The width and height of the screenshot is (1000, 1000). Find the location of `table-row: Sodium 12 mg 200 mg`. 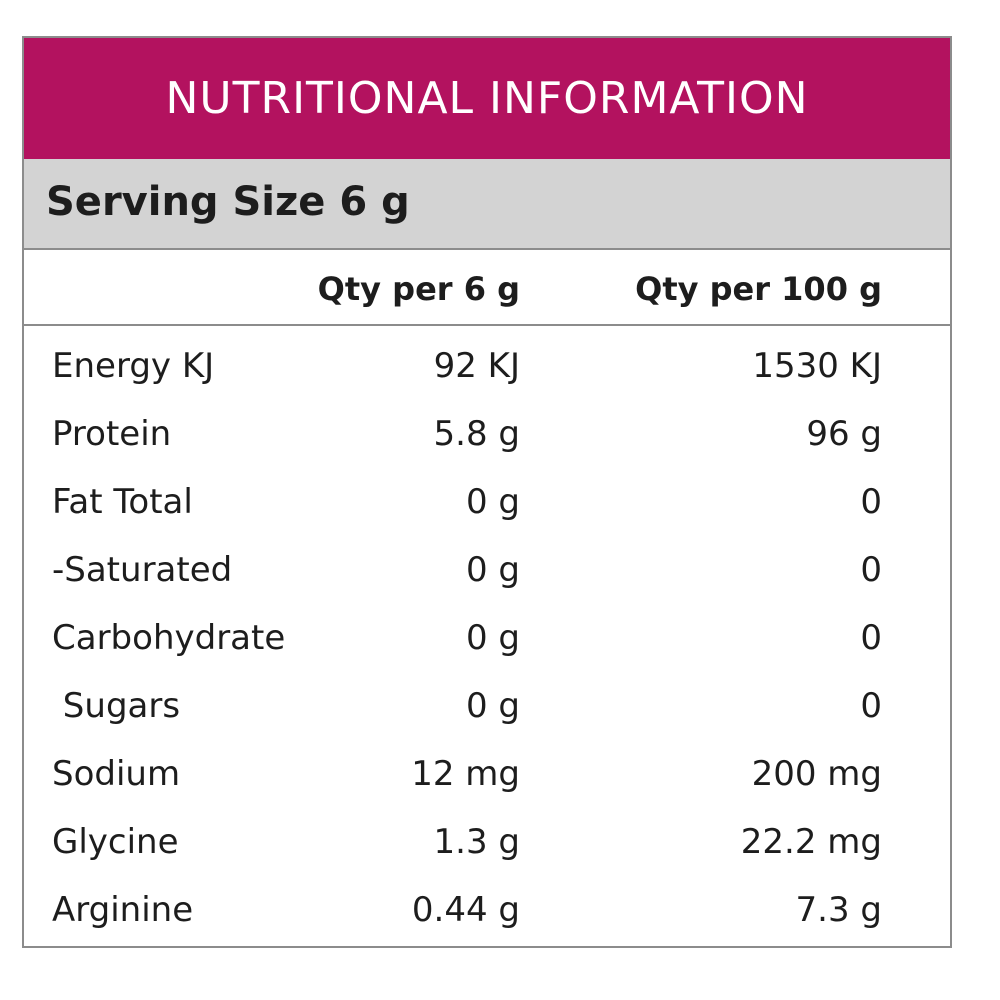

table-row: Sodium 12 mg 200 mg is located at coordinates (487, 778).